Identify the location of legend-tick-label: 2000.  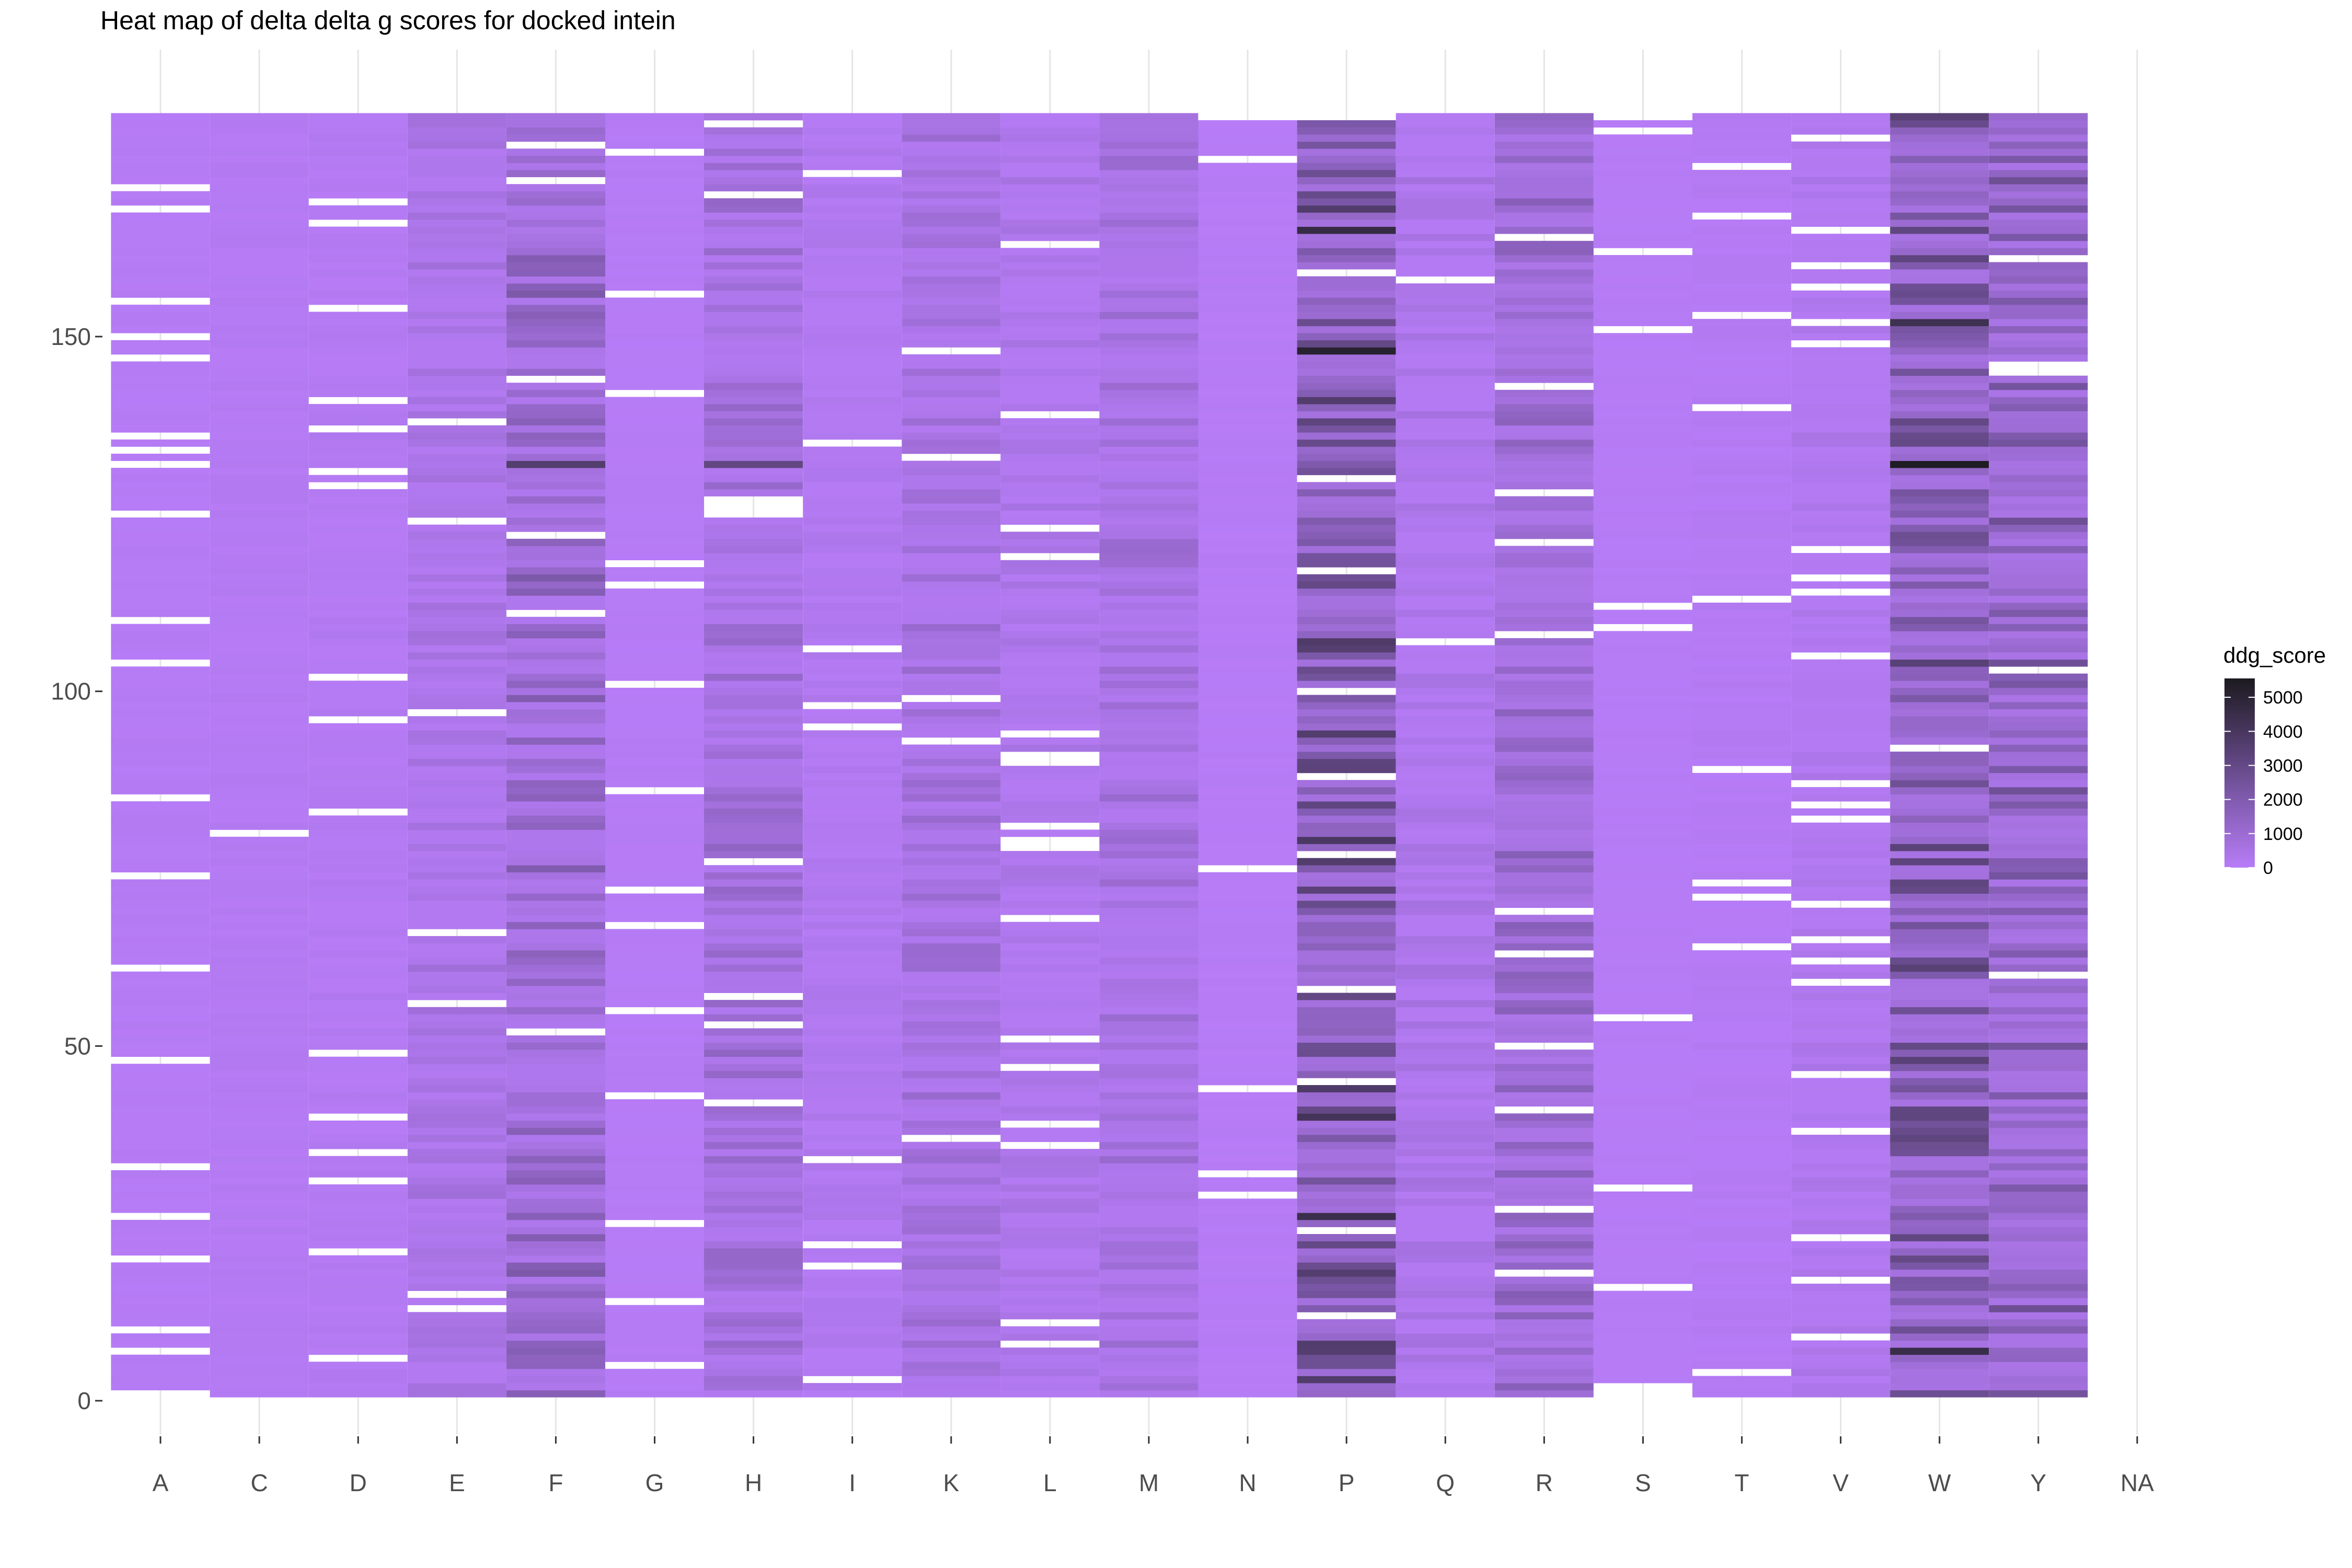
(2283, 800).